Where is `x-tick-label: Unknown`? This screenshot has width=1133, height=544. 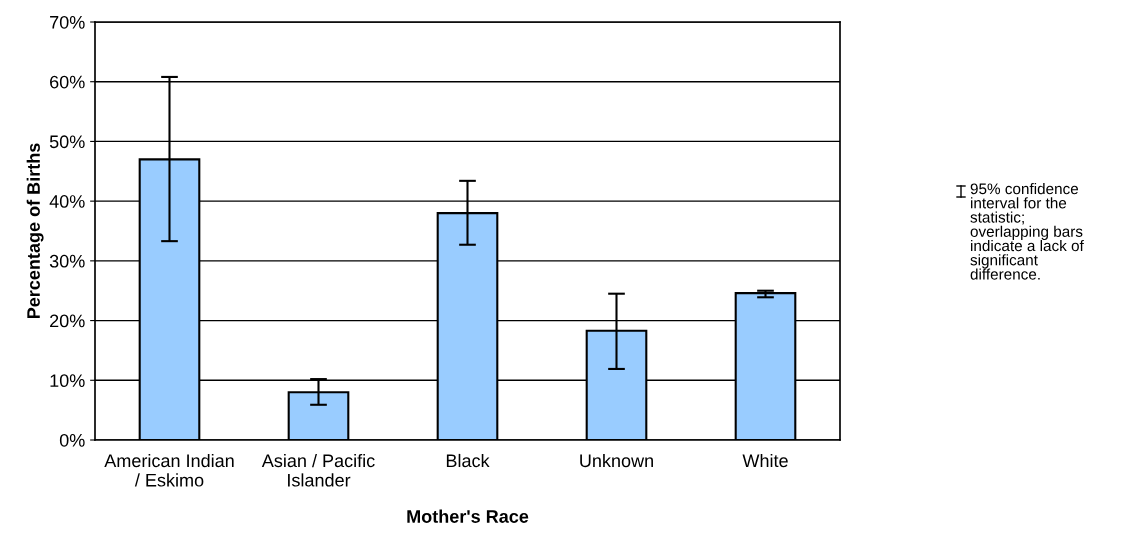
x-tick-label: Unknown is located at coordinates (616, 460).